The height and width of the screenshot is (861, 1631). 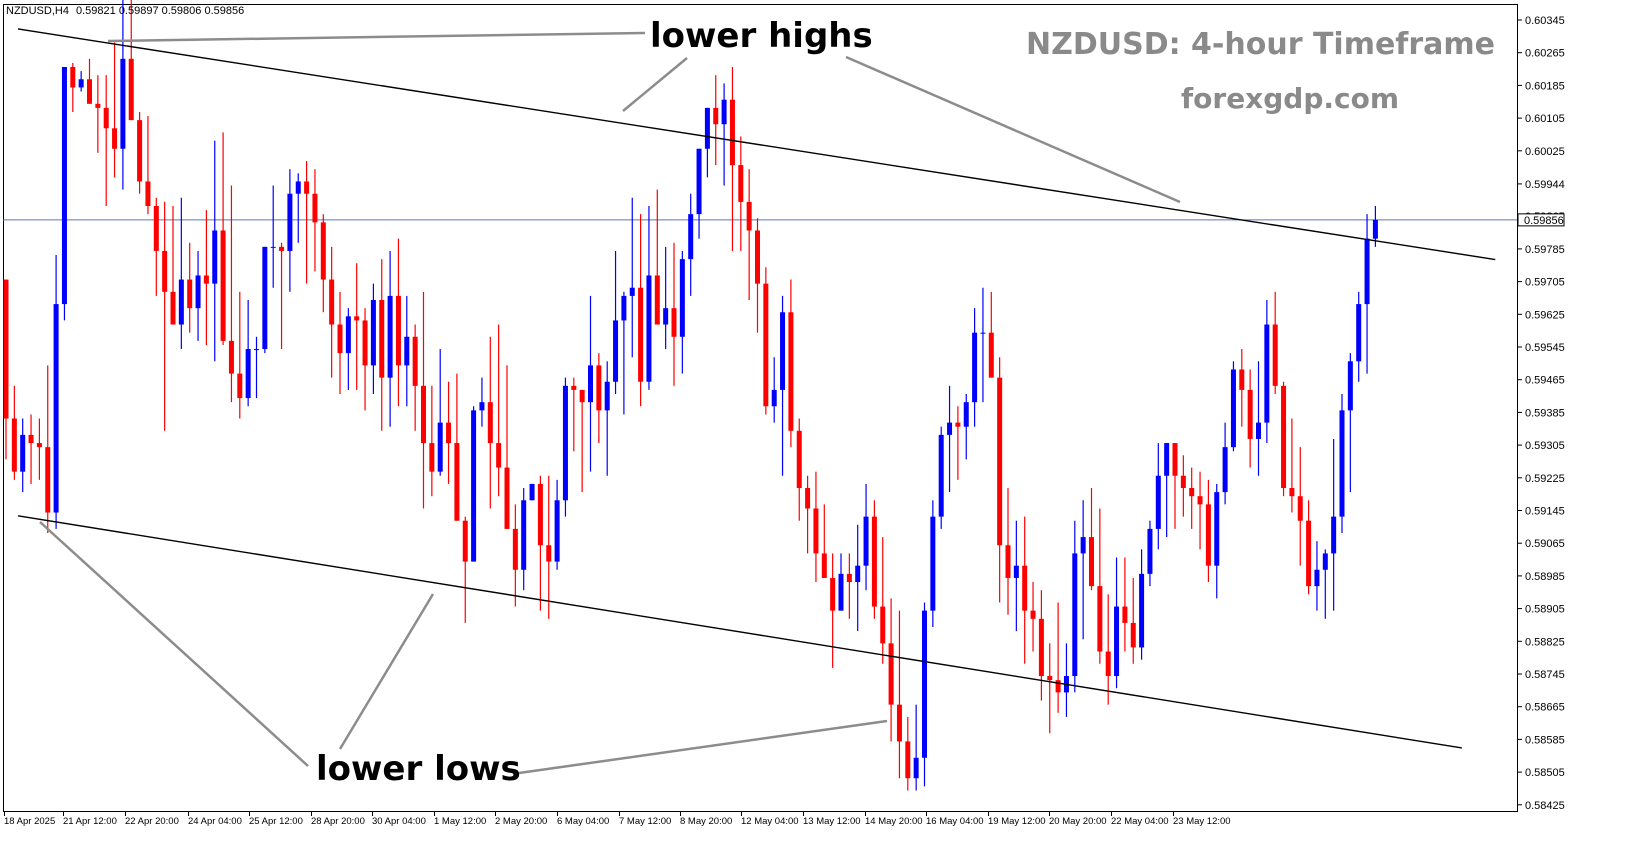 What do you see at coordinates (1290, 98) in the screenshot?
I see `website-label: forexgdp.com` at bounding box center [1290, 98].